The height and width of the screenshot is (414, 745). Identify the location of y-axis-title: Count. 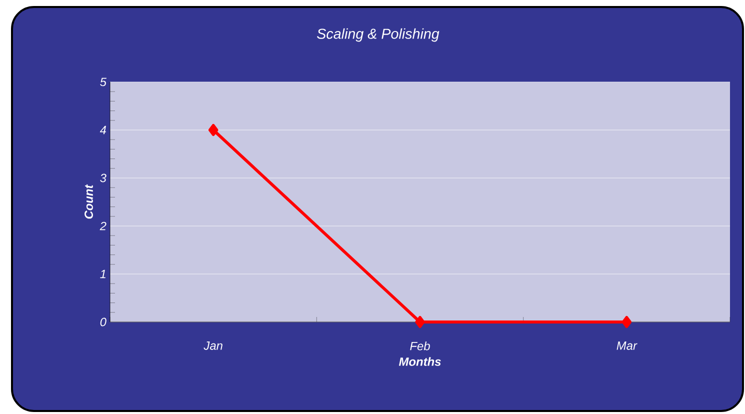
(88, 201).